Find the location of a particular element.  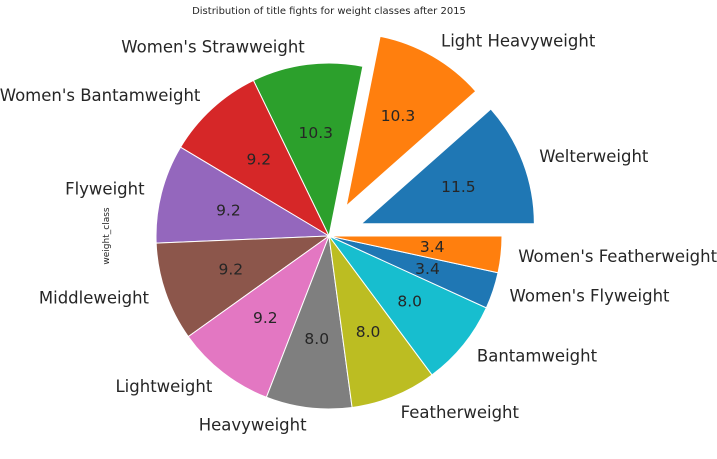

value-label-heavyweight: 8.0 is located at coordinates (316, 339).